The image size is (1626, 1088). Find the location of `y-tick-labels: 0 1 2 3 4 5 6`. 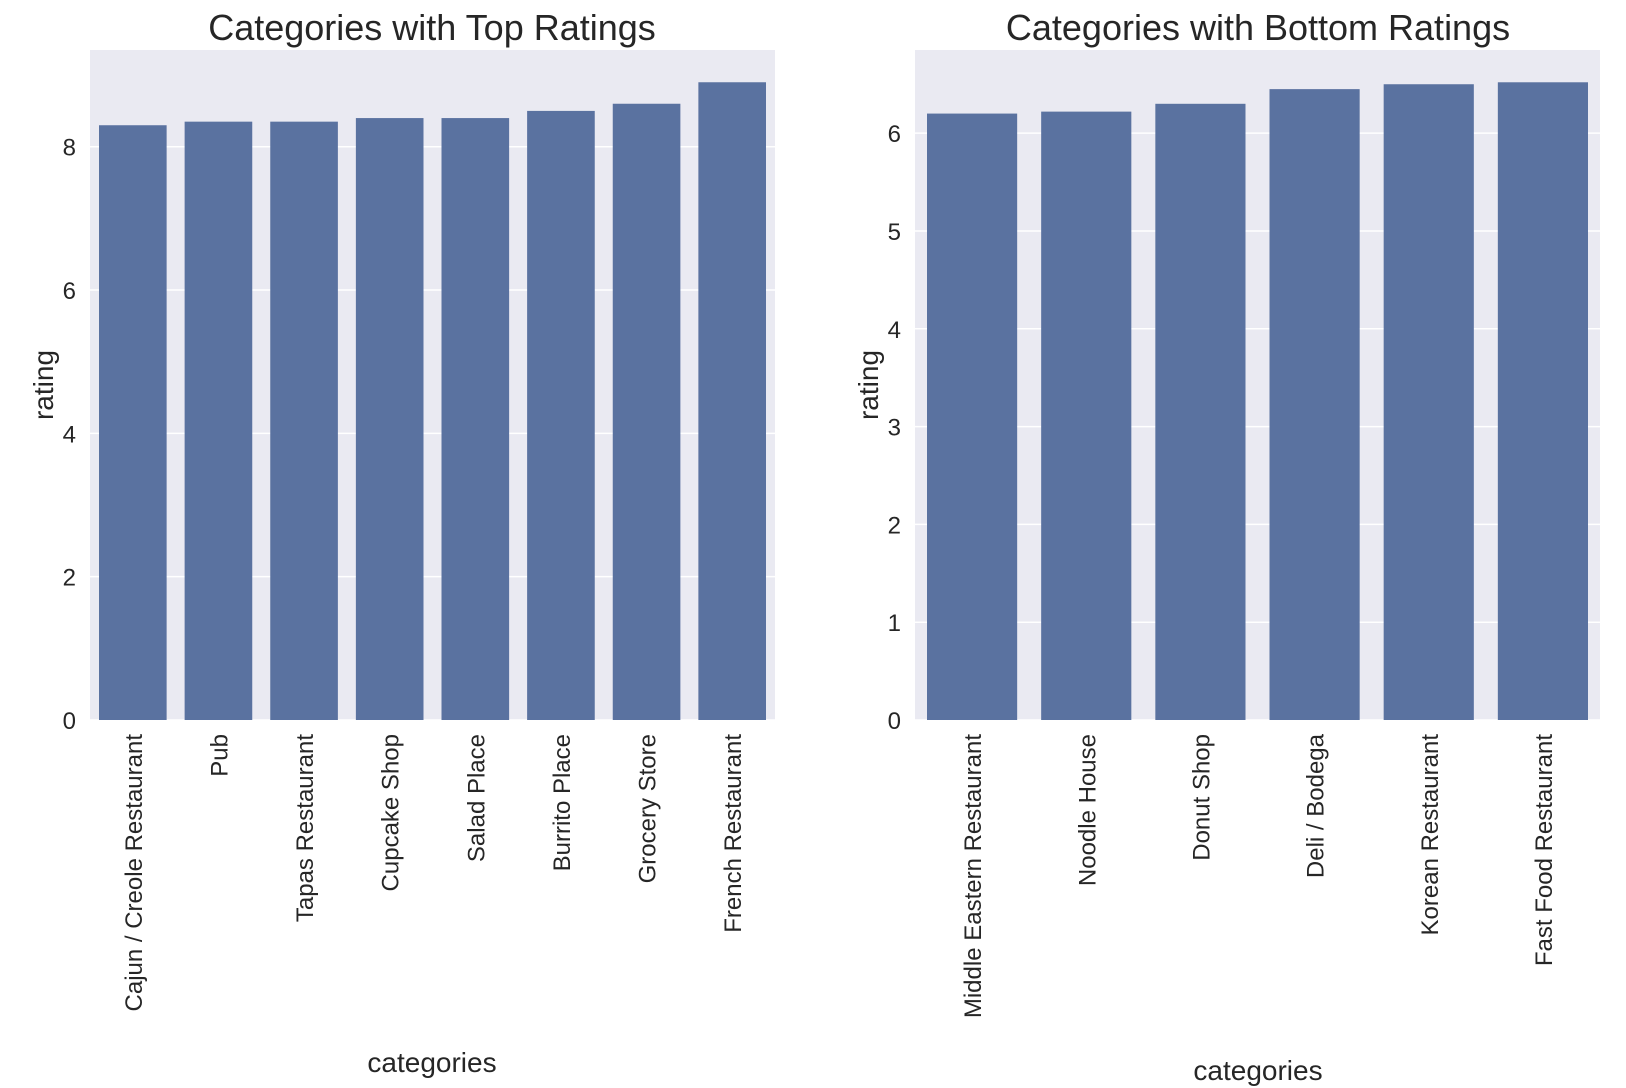

y-tick-labels: 0 1 2 3 4 5 6 is located at coordinates (894, 428).